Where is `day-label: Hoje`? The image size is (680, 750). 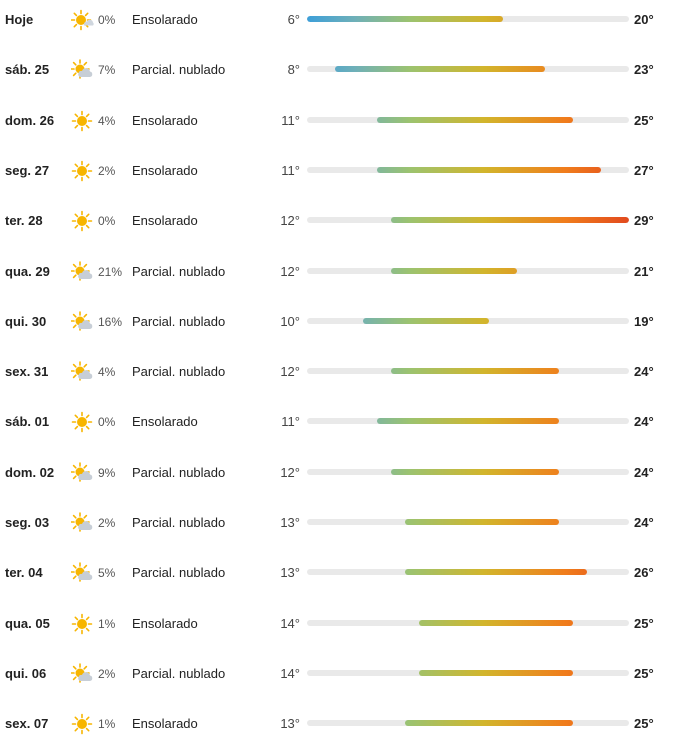 day-label: Hoje is located at coordinates (19, 19).